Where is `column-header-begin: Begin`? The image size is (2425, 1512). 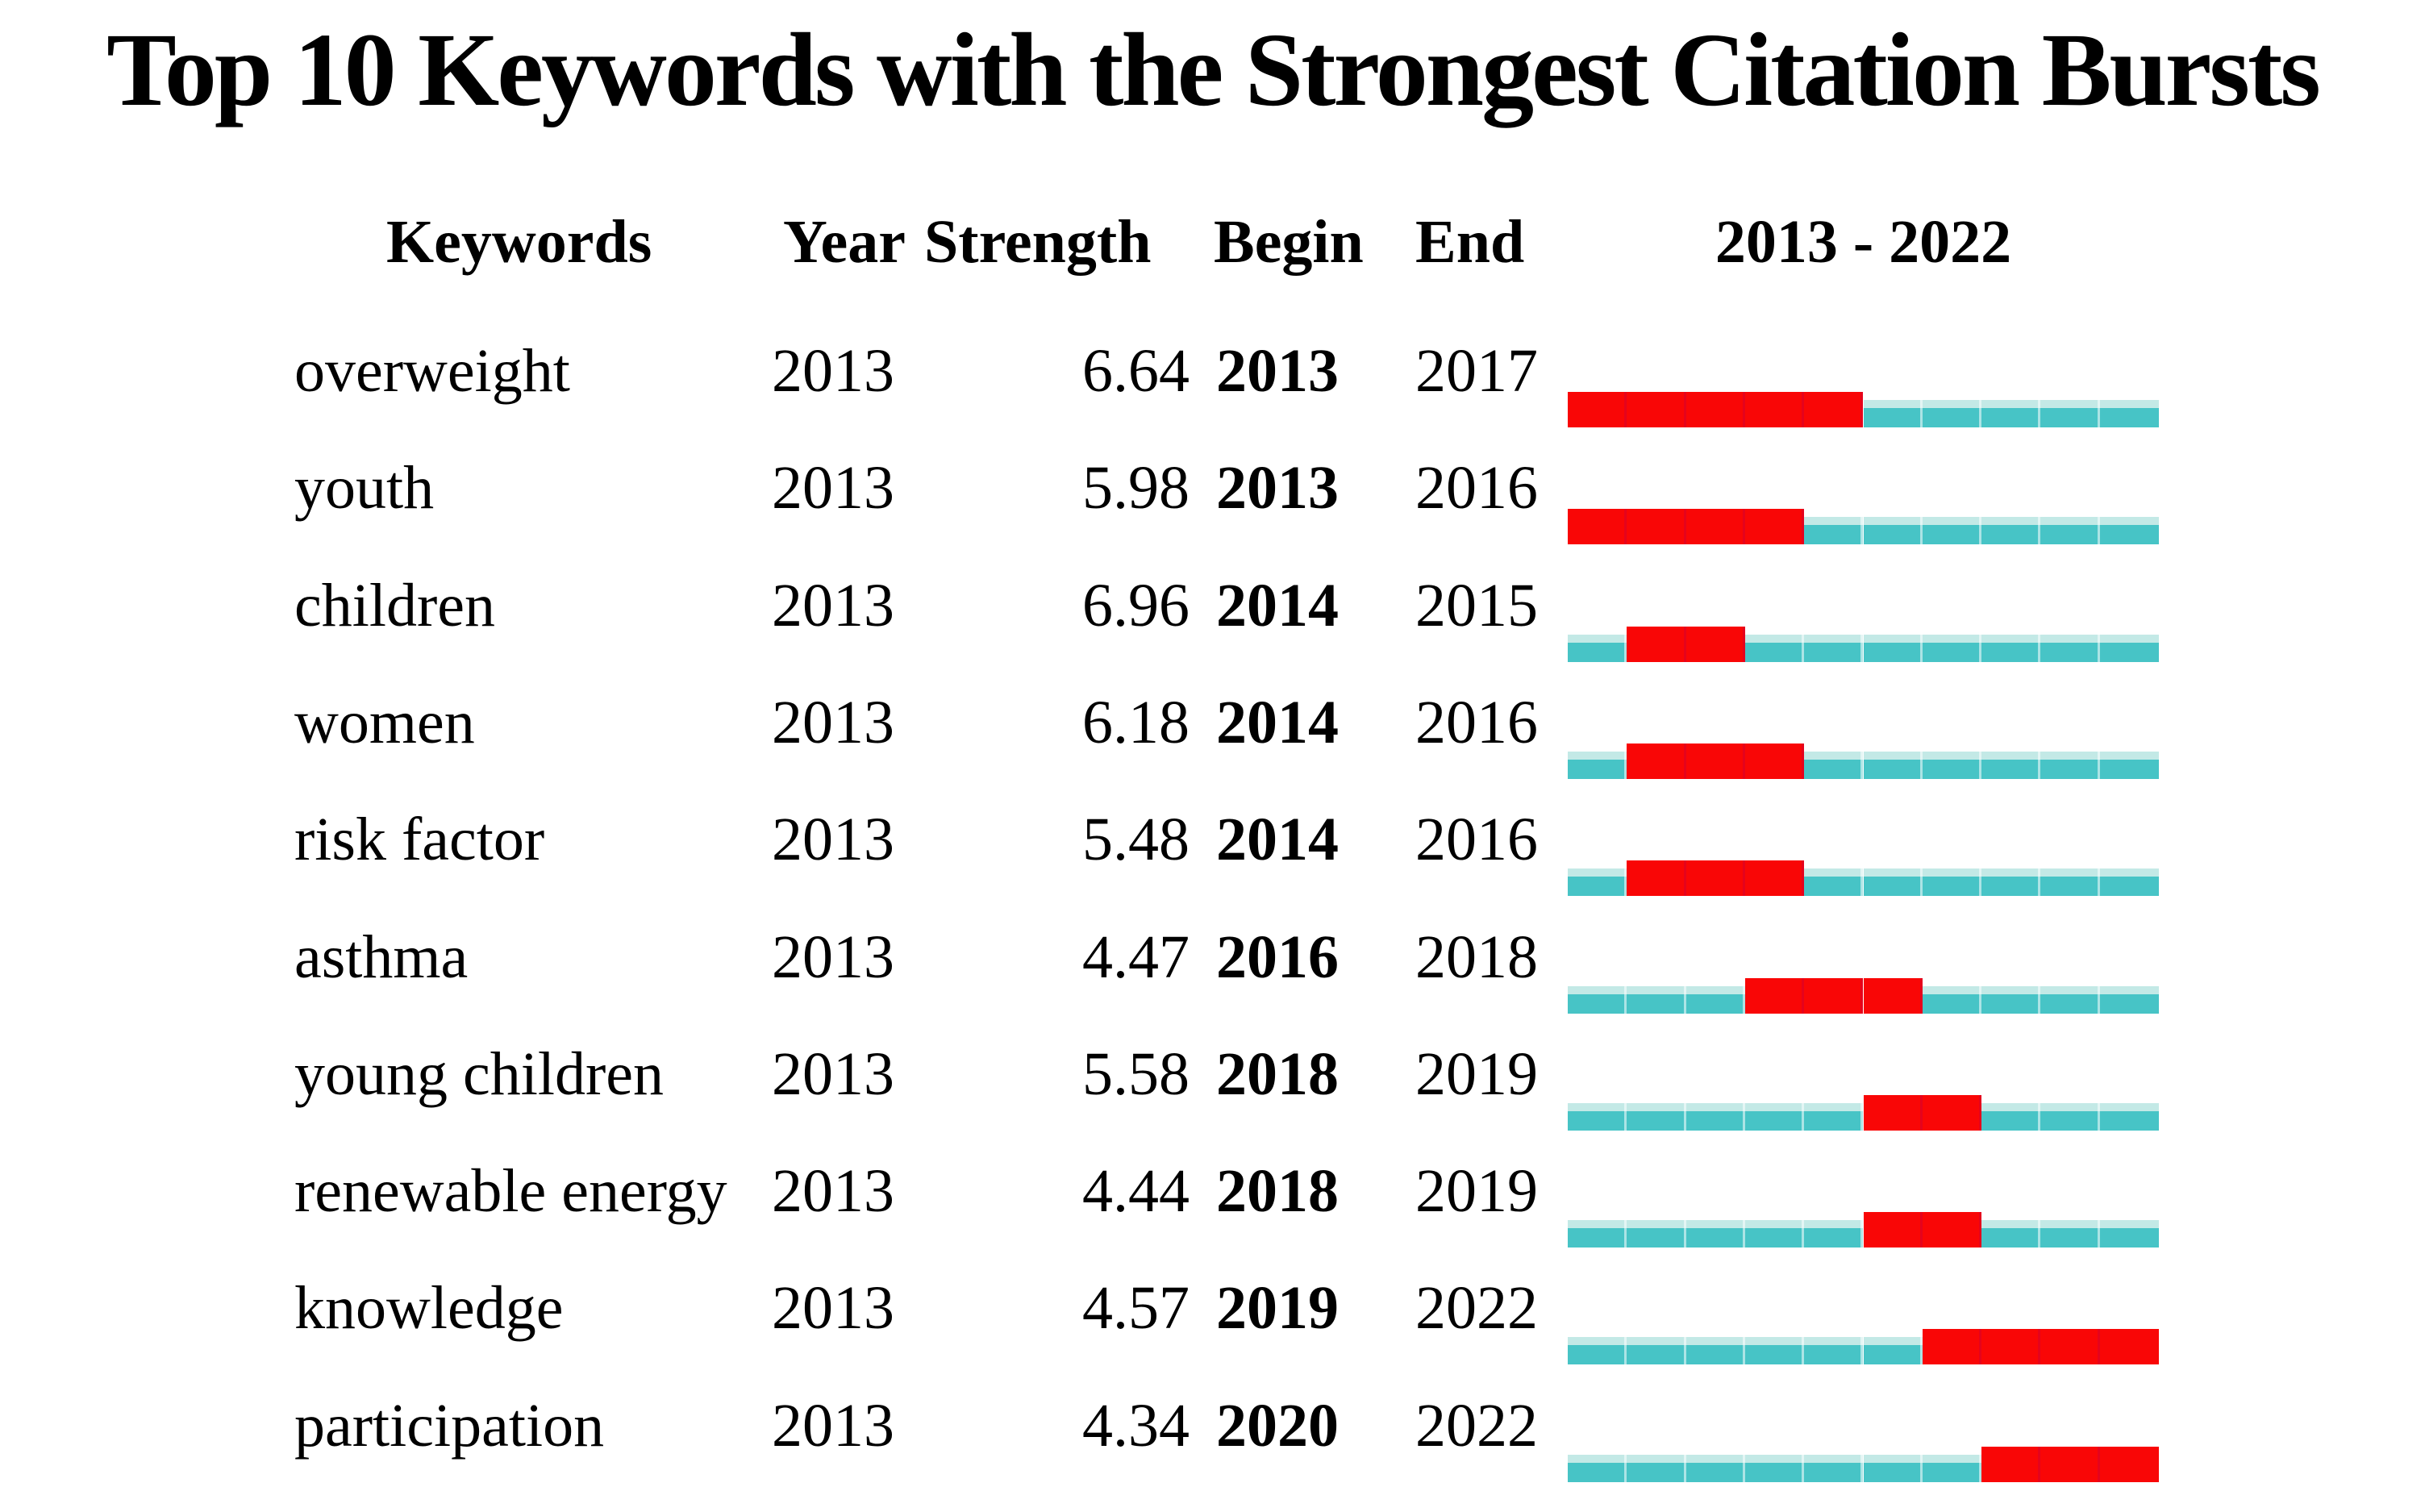 column-header-begin: Begin is located at coordinates (1289, 242).